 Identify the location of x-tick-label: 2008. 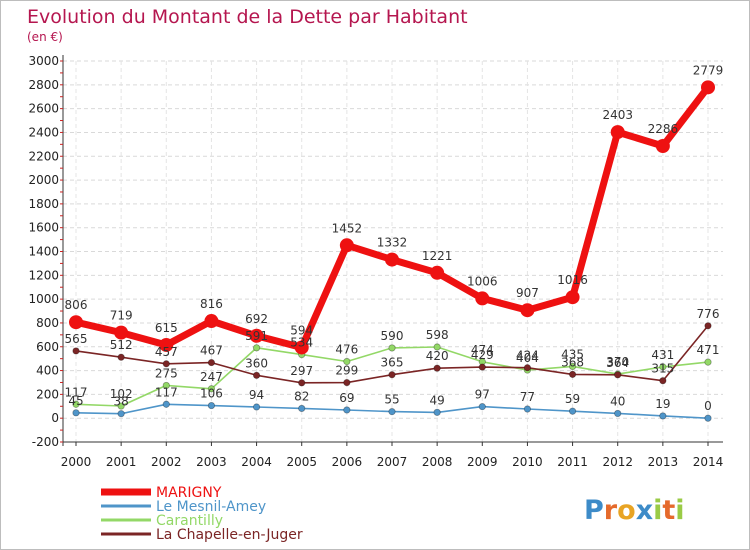
(437, 462).